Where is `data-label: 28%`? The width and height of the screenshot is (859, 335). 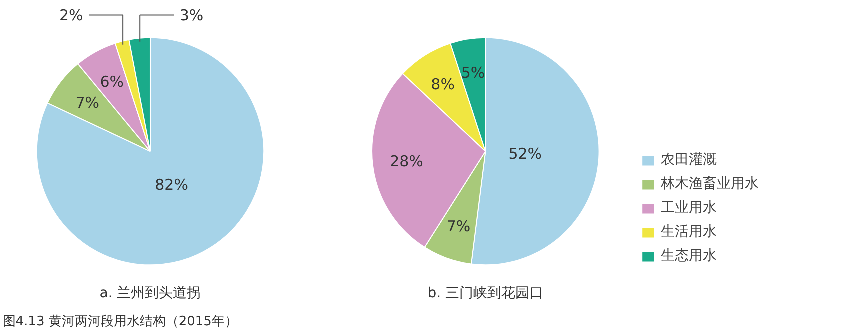 data-label: 28% is located at coordinates (407, 161).